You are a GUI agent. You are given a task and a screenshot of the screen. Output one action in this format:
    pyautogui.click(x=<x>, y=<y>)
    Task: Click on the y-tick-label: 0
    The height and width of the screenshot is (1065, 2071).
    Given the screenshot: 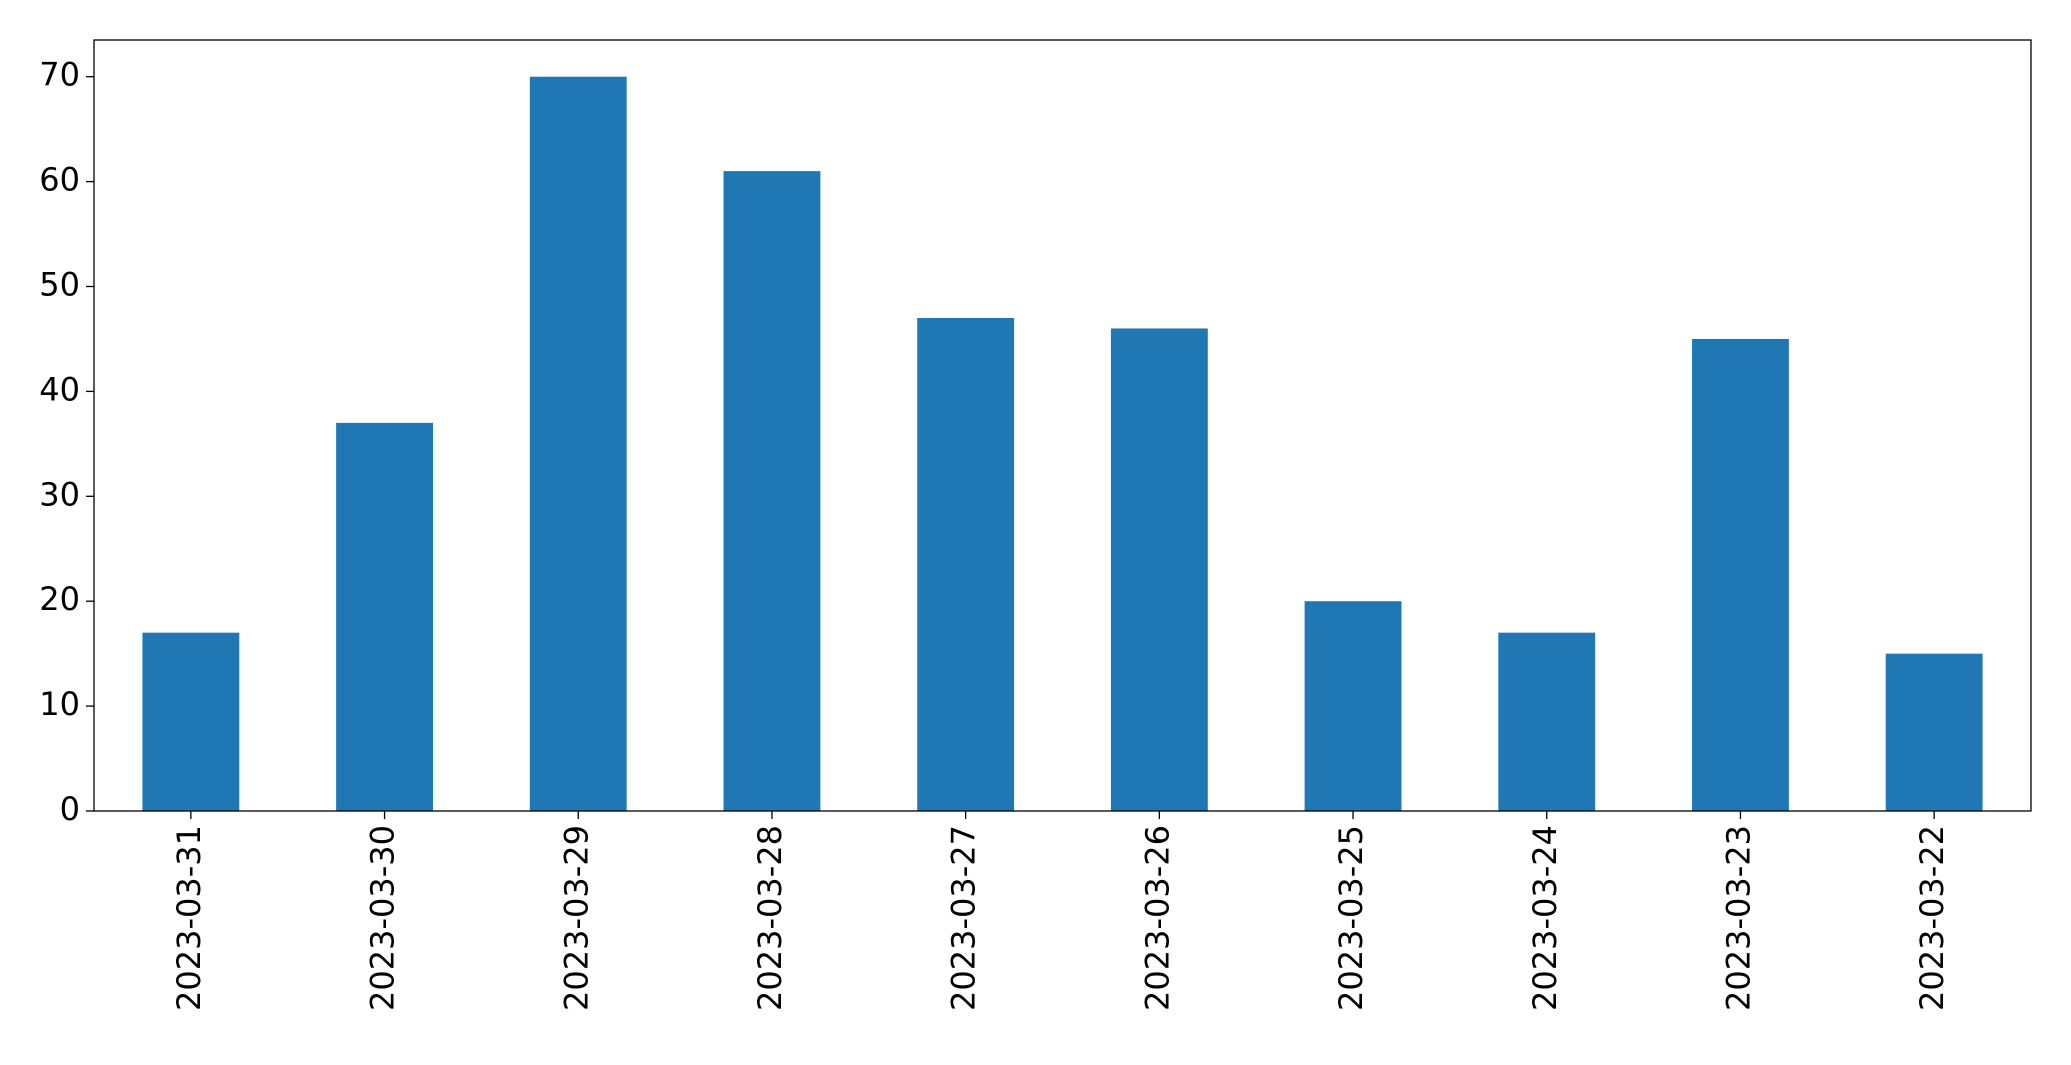 What is the action you would take?
    pyautogui.click(x=70, y=809)
    